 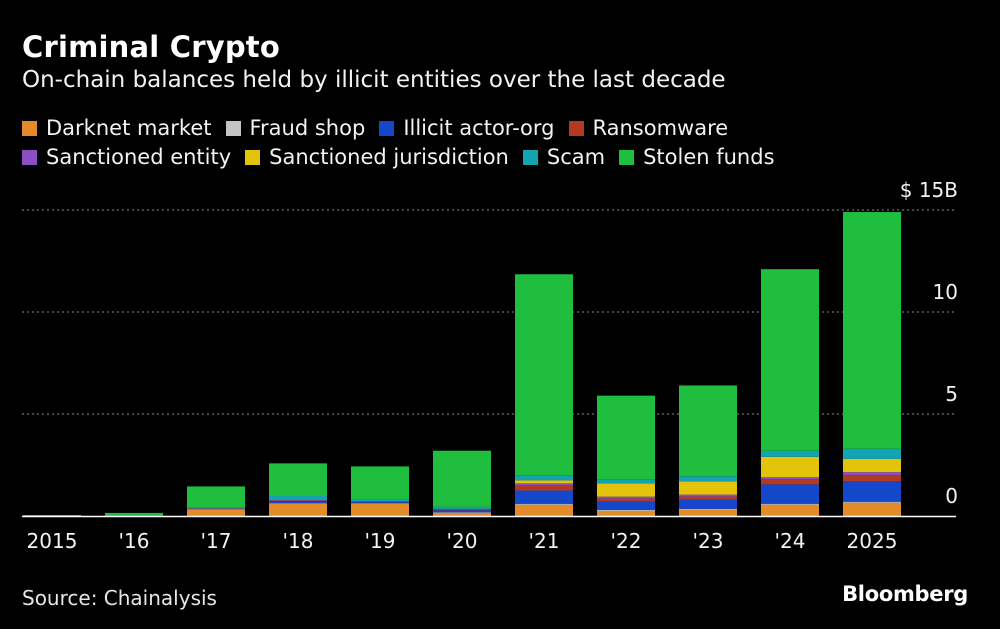 I want to click on chart-title: Criminal Crypto, so click(x=151, y=47).